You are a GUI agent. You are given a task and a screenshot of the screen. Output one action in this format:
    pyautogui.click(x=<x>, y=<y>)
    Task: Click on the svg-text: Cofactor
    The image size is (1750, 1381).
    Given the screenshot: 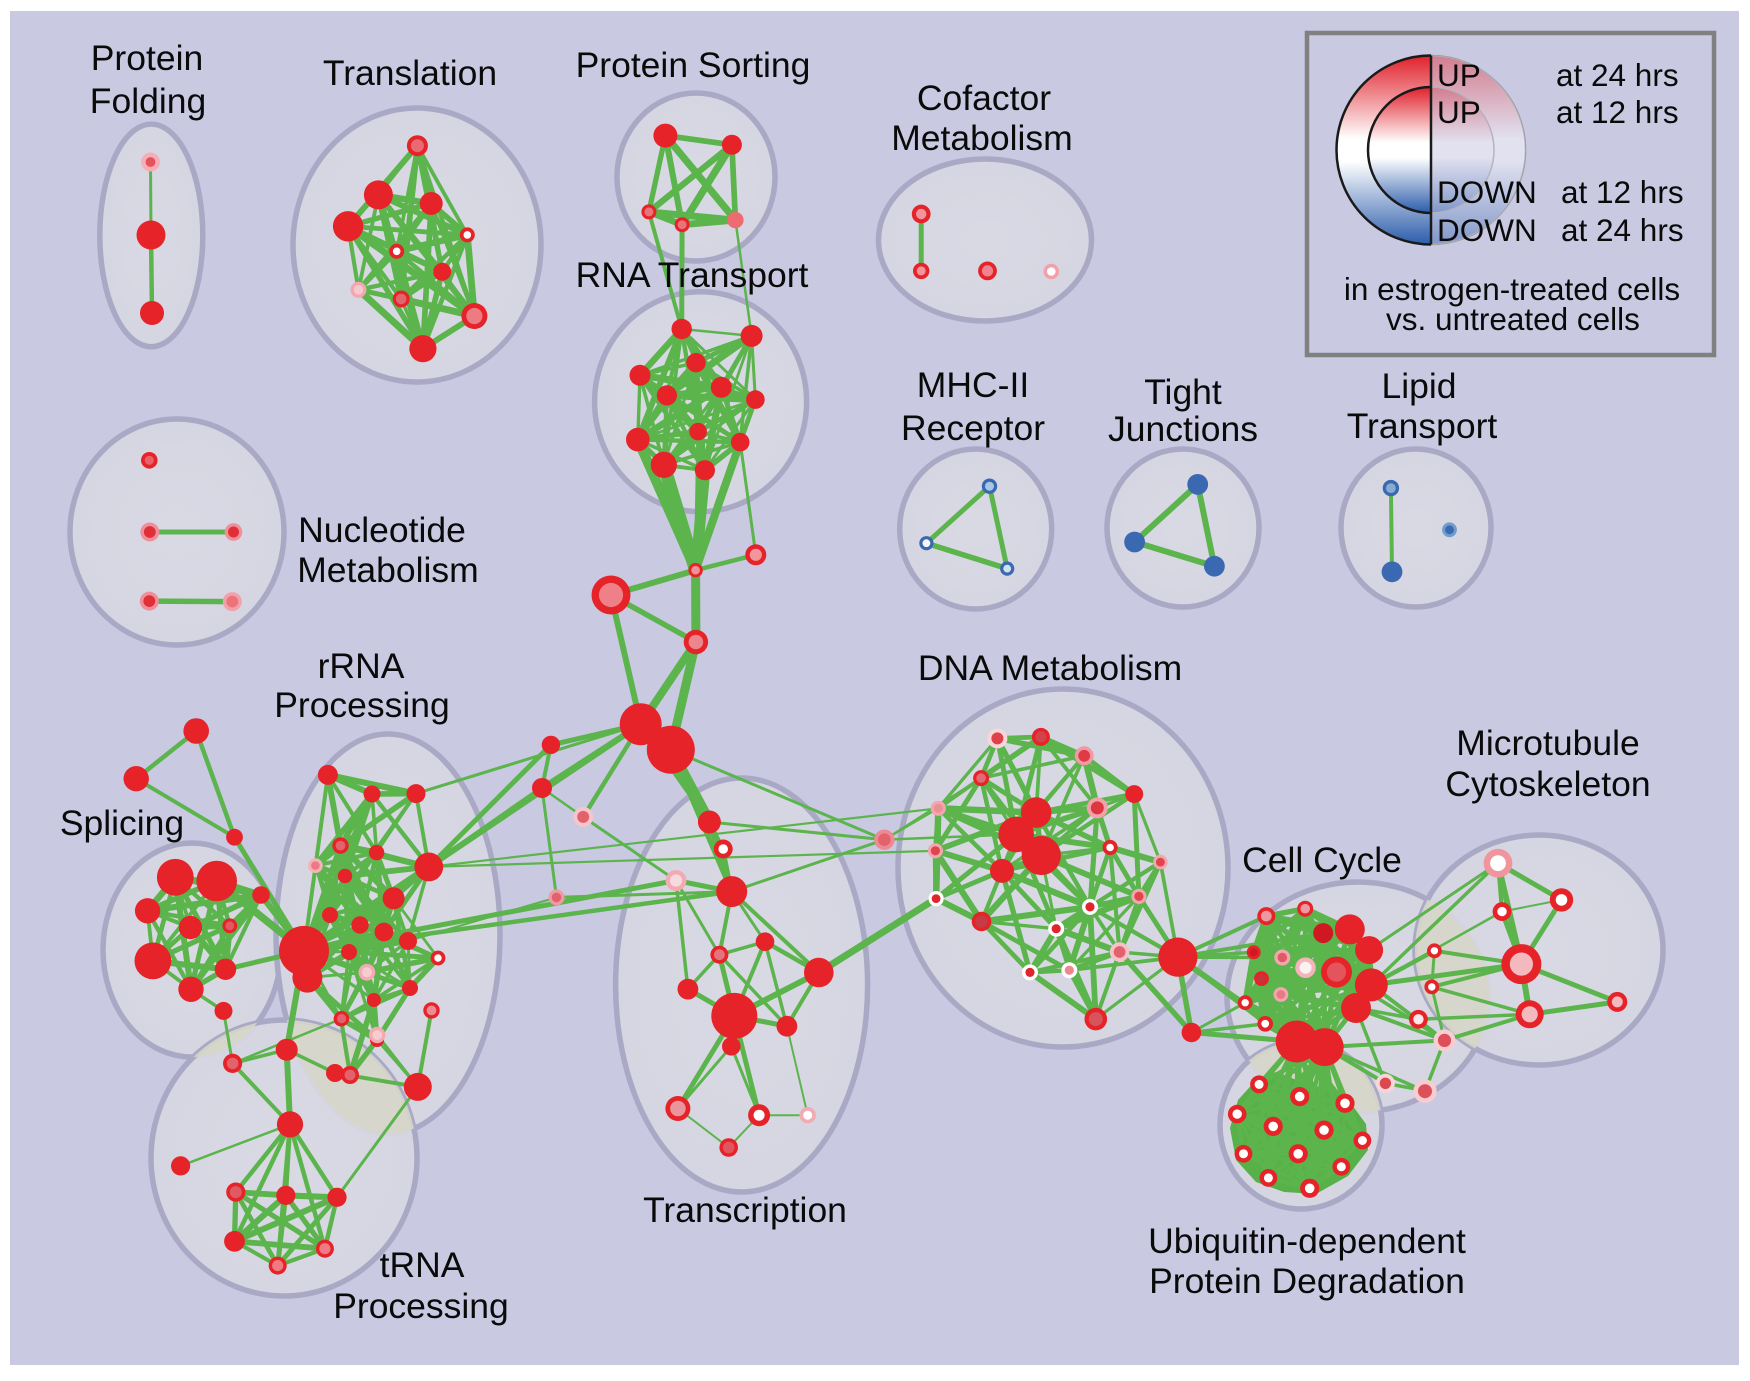 What is the action you would take?
    pyautogui.click(x=984, y=98)
    